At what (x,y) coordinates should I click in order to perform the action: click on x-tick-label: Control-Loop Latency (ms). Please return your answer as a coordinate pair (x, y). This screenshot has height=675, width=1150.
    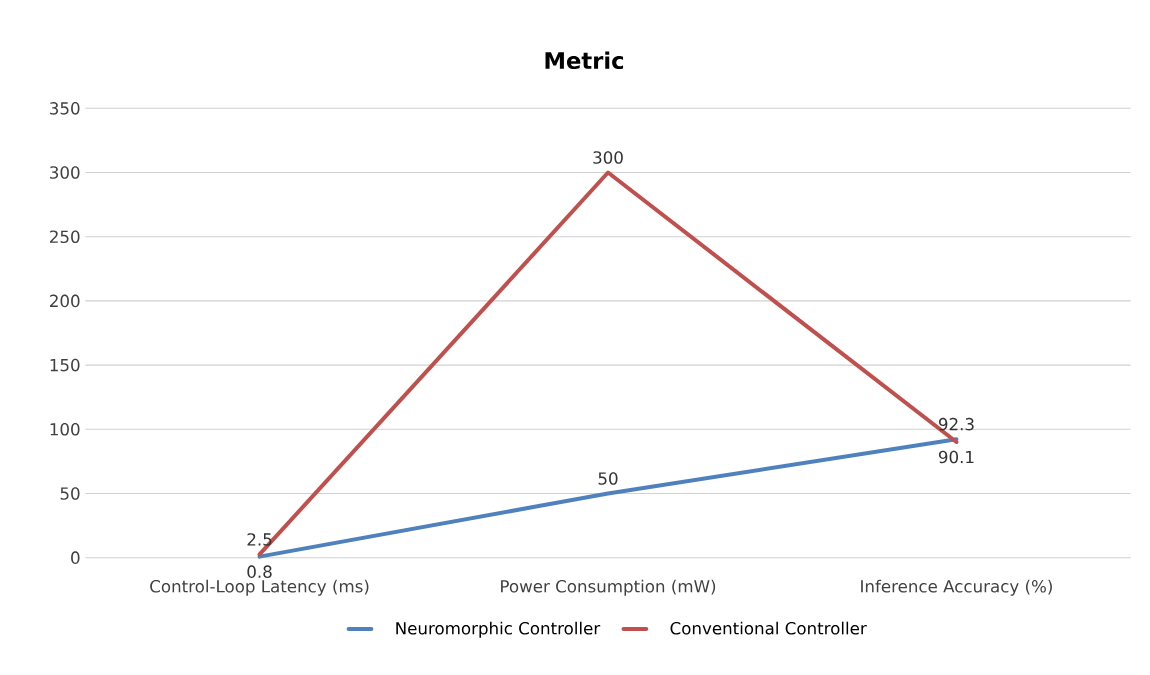
    Looking at the image, I should click on (259, 587).